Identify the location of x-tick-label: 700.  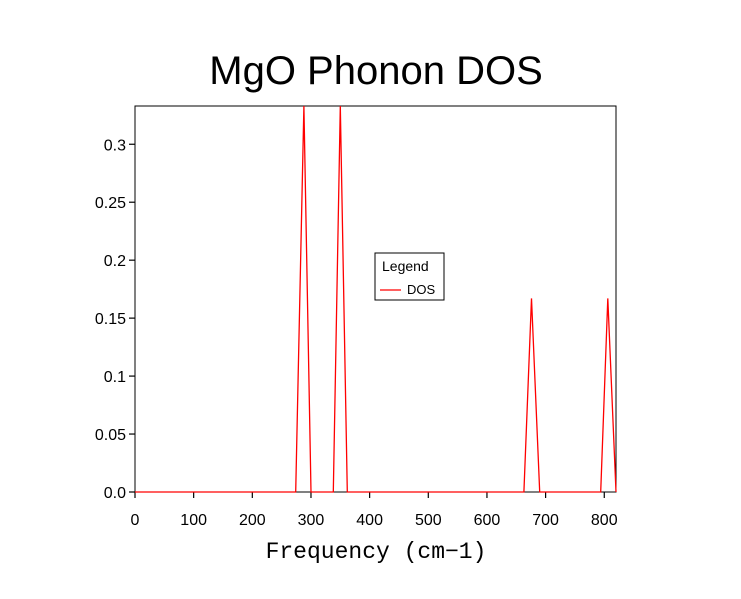
(545, 520).